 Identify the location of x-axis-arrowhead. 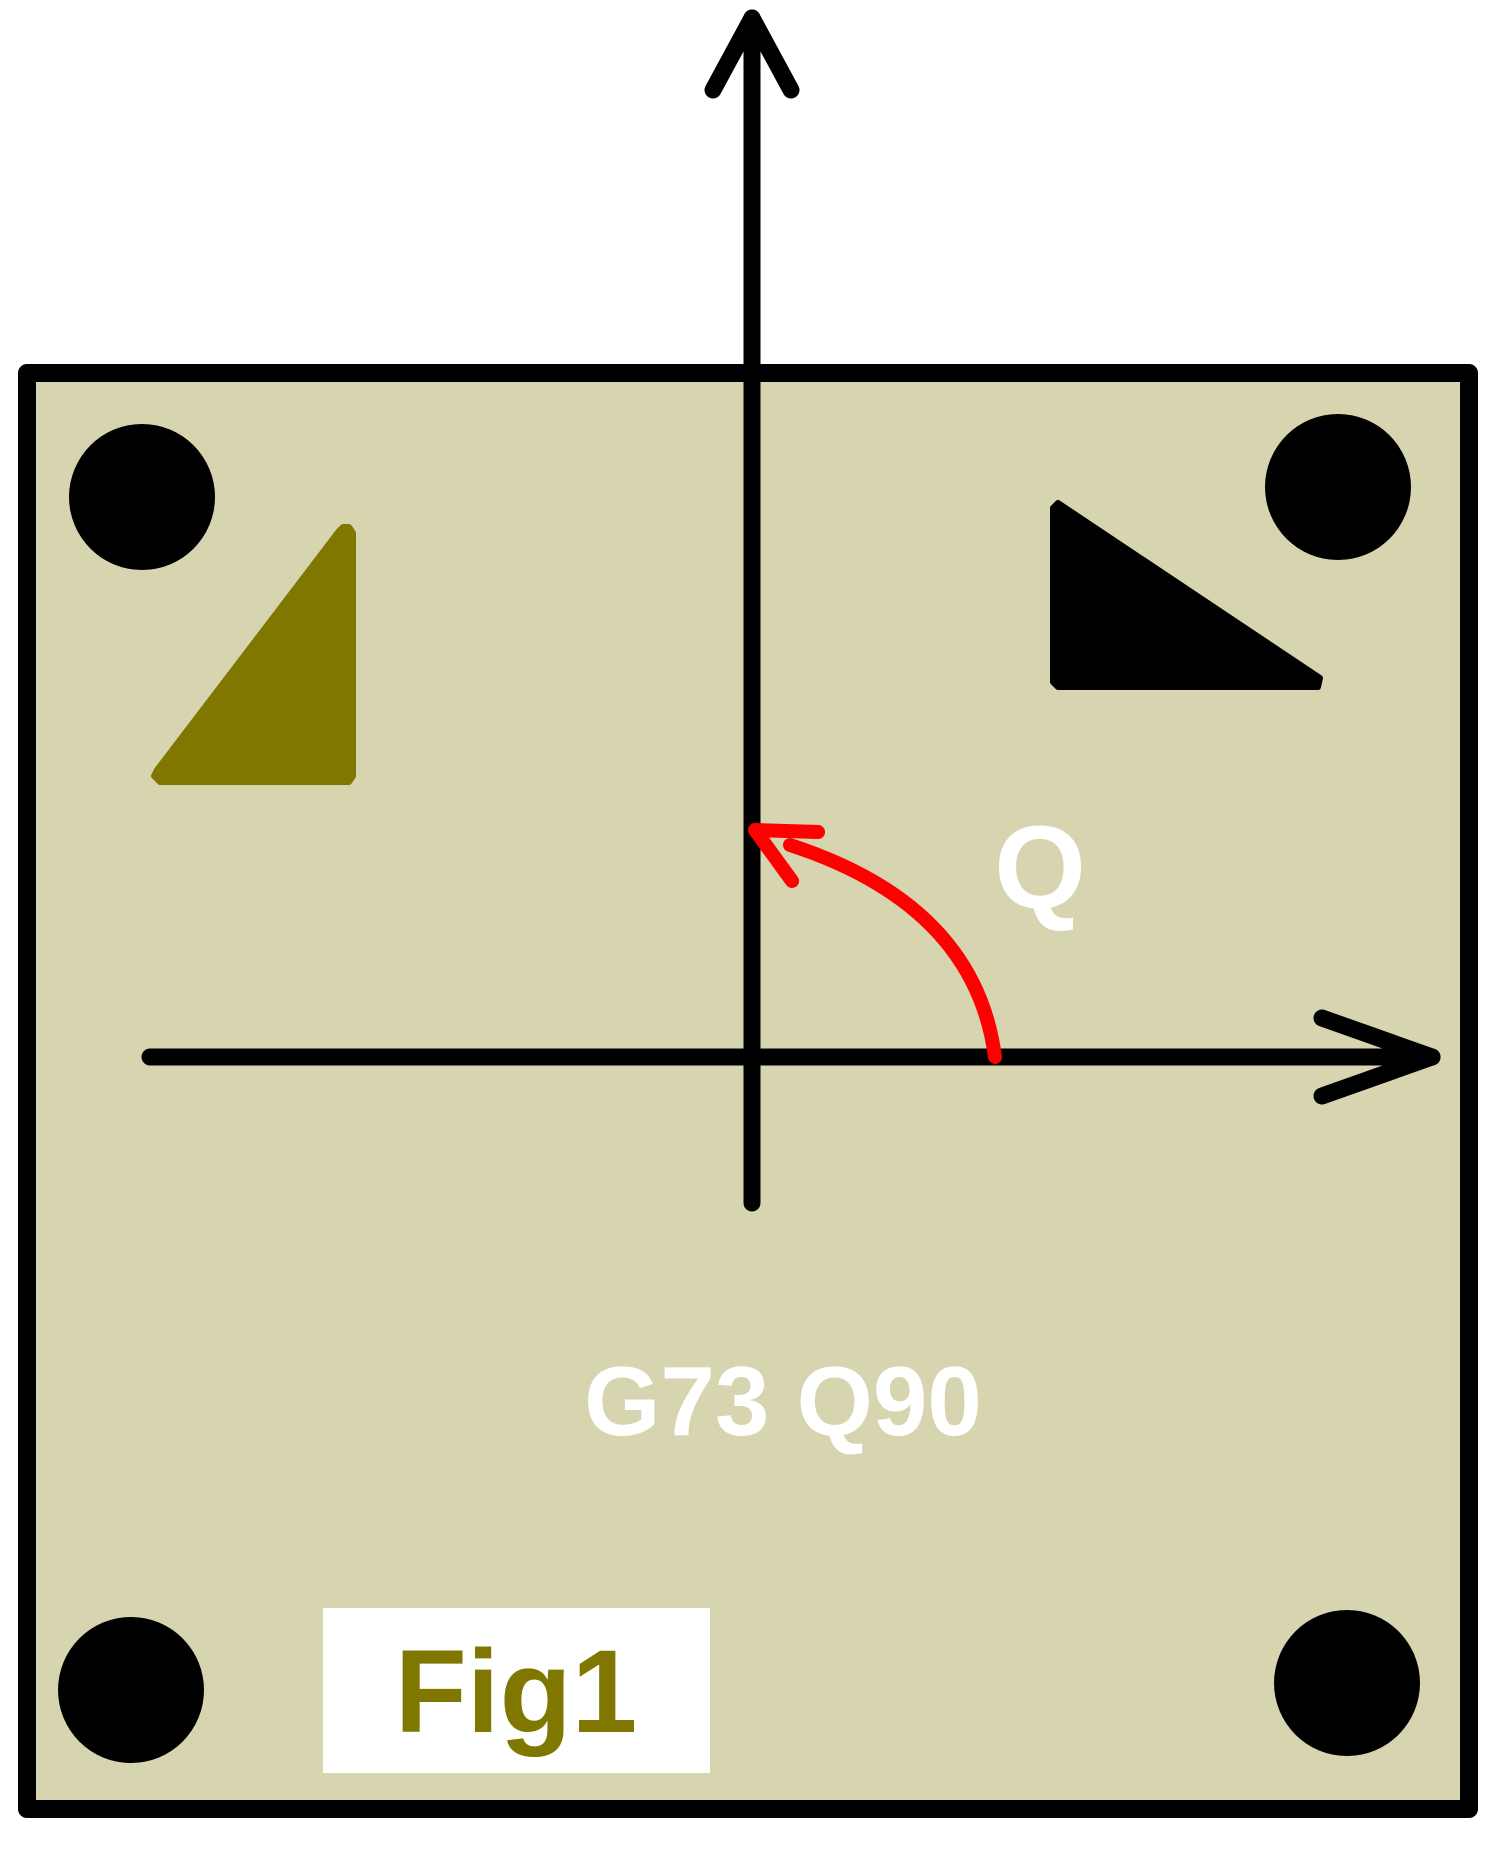
(1377, 1057).